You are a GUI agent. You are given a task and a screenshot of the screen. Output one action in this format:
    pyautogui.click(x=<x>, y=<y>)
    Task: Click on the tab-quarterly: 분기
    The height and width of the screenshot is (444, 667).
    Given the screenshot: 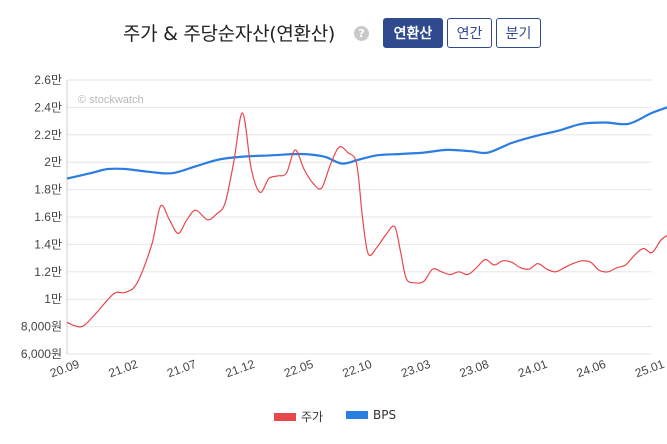 What is the action you would take?
    pyautogui.click(x=518, y=33)
    